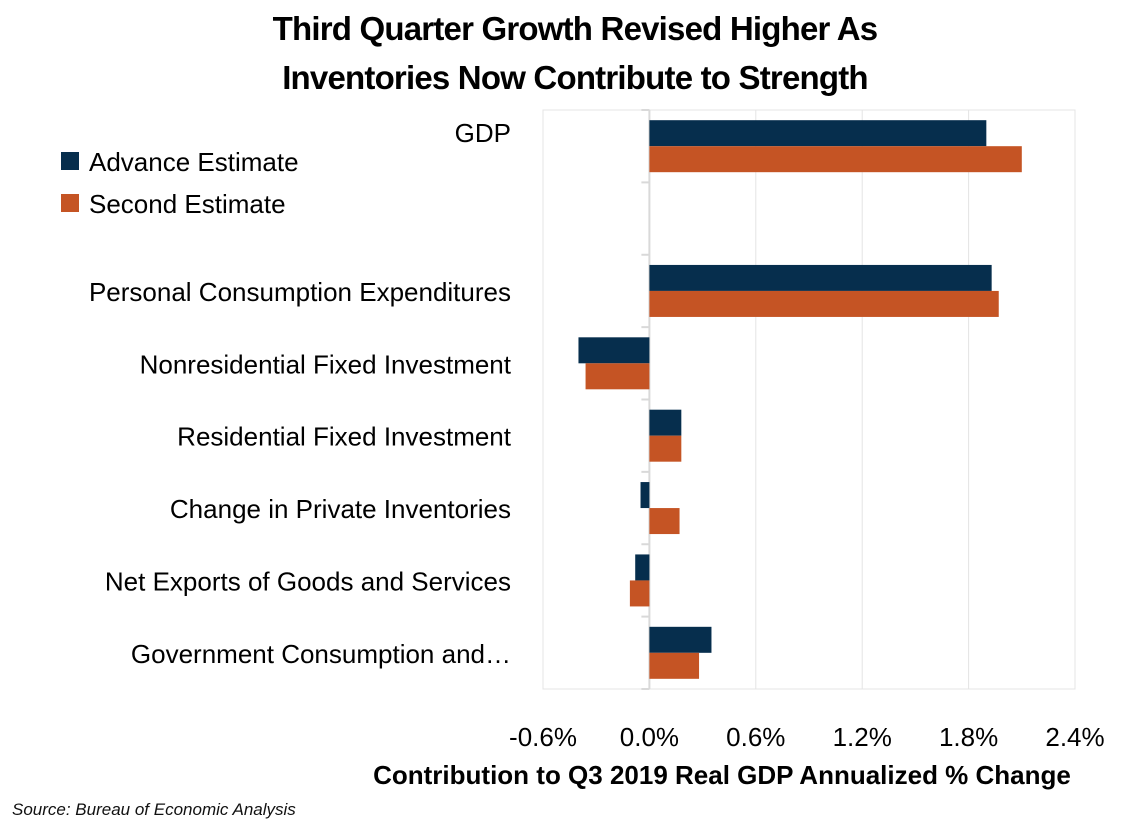  What do you see at coordinates (968, 737) in the screenshot?
I see `x-tick-label: 1.8%` at bounding box center [968, 737].